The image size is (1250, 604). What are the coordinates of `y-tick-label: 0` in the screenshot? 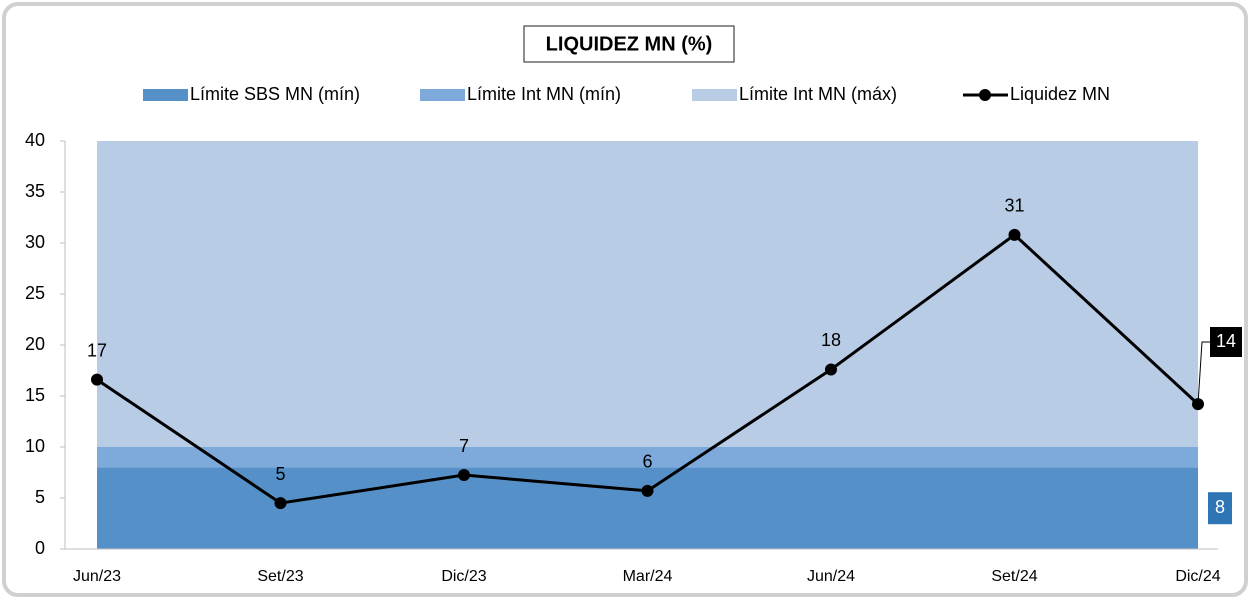 It's located at (40, 548).